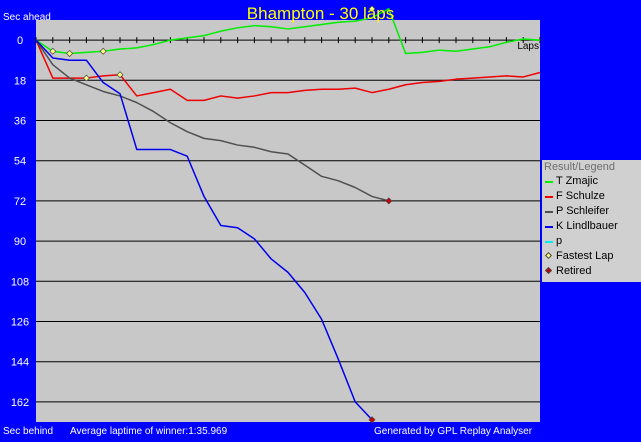 This screenshot has height=442, width=641. Describe the element at coordinates (20, 222) in the screenshot. I see `y-tick-labels: 0 18 36 54 72 90 108 126 144 162` at that location.